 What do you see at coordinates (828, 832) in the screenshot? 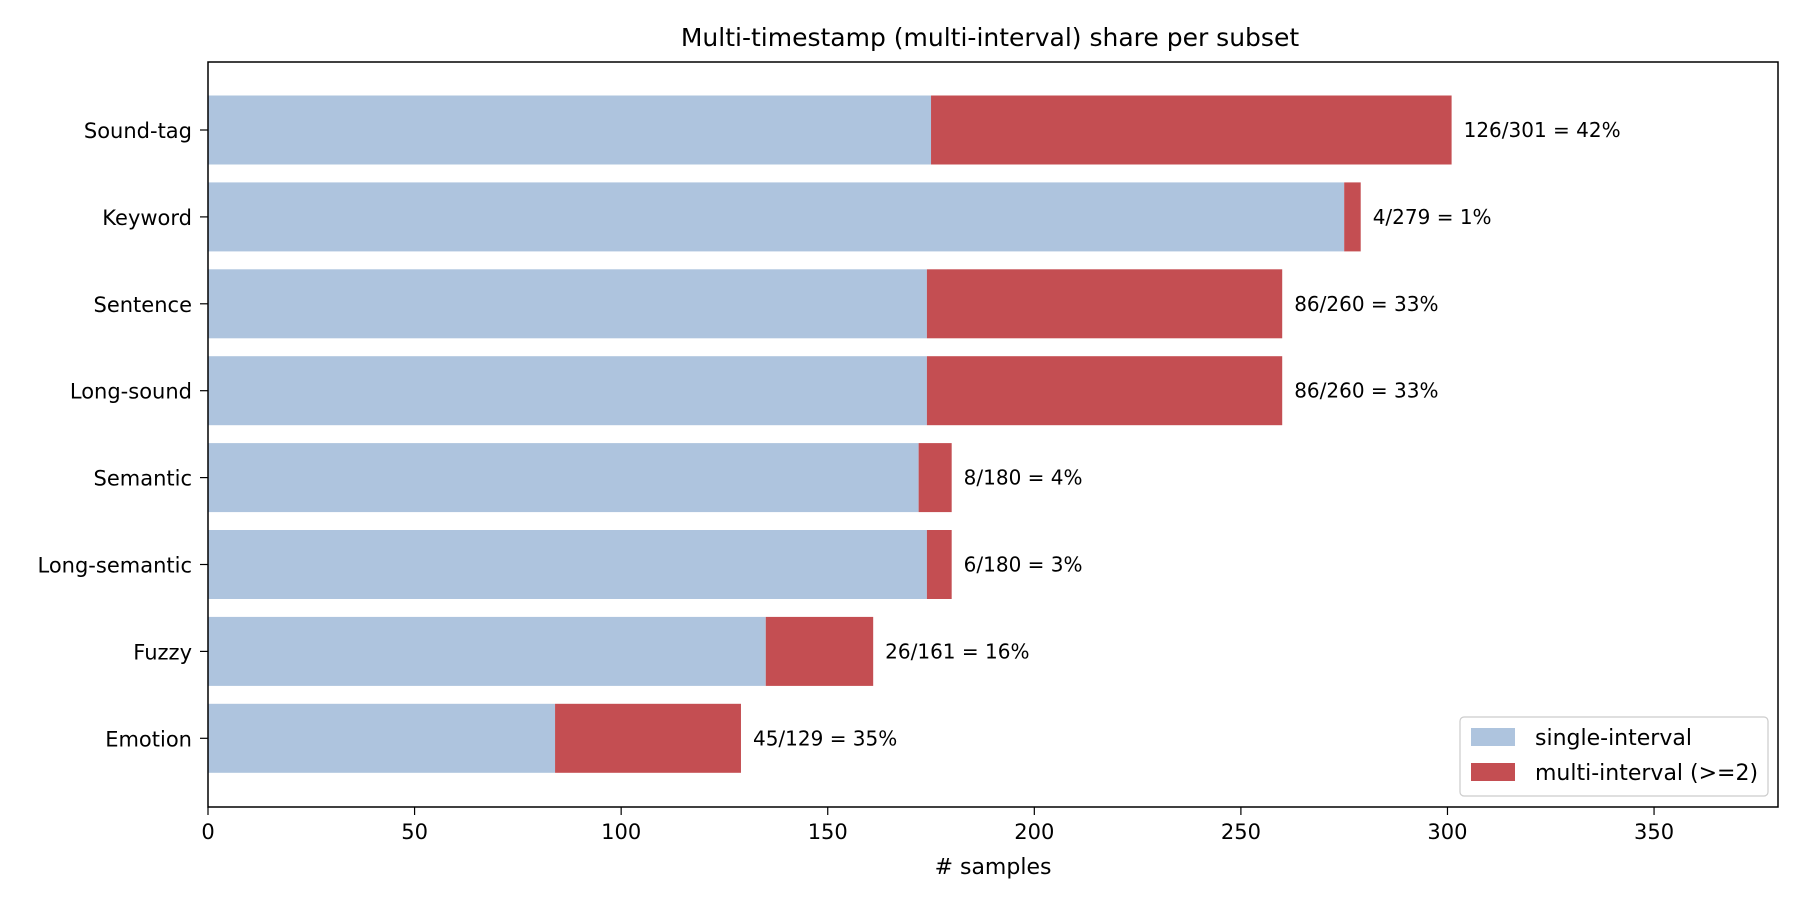
I see `x-tick-label-150: 150` at bounding box center [828, 832].